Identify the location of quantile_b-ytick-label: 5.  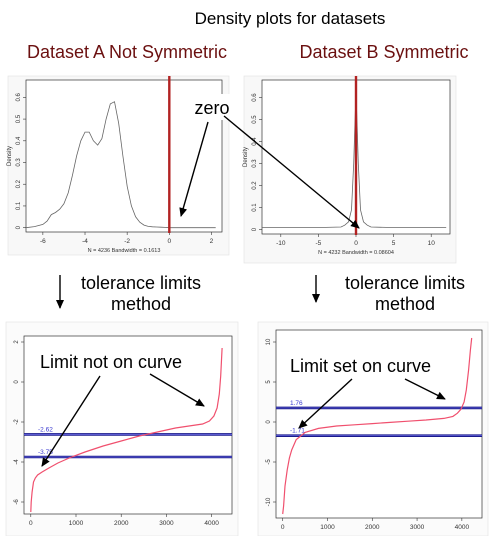
(269, 382).